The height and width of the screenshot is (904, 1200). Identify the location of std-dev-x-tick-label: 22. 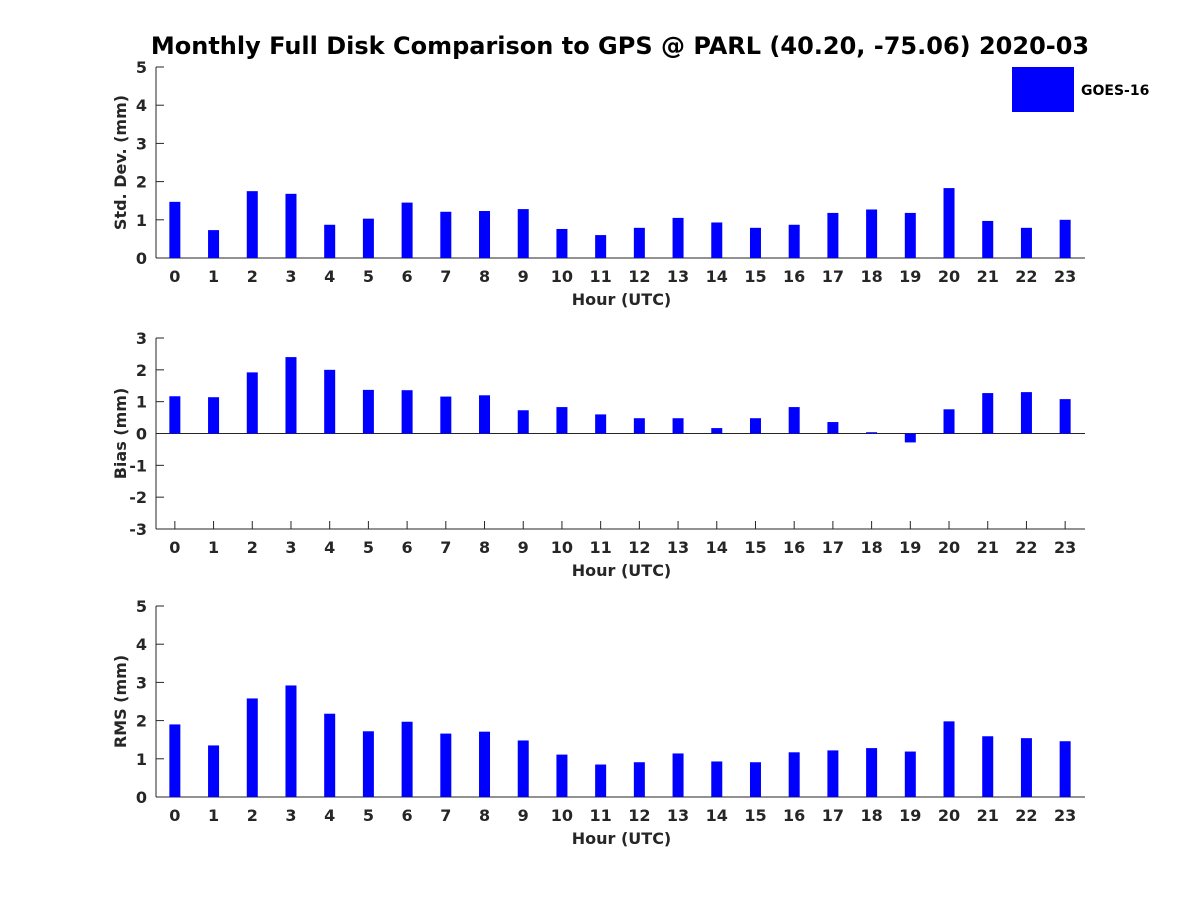
(1026, 276).